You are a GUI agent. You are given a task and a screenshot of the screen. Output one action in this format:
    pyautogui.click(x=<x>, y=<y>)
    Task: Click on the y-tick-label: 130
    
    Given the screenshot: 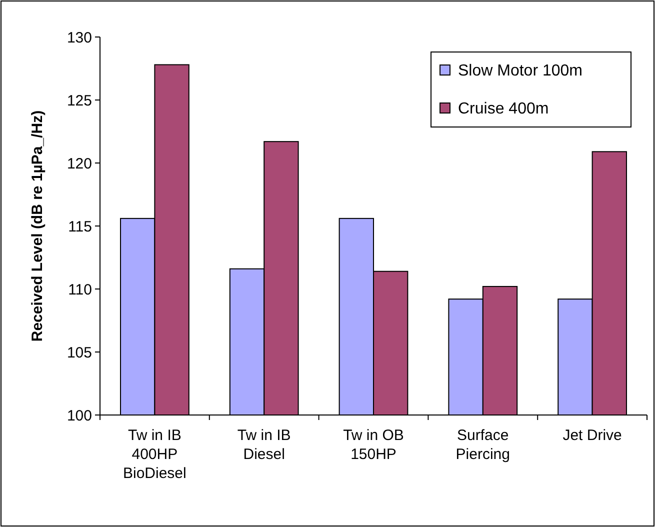 What is the action you would take?
    pyautogui.click(x=79, y=37)
    